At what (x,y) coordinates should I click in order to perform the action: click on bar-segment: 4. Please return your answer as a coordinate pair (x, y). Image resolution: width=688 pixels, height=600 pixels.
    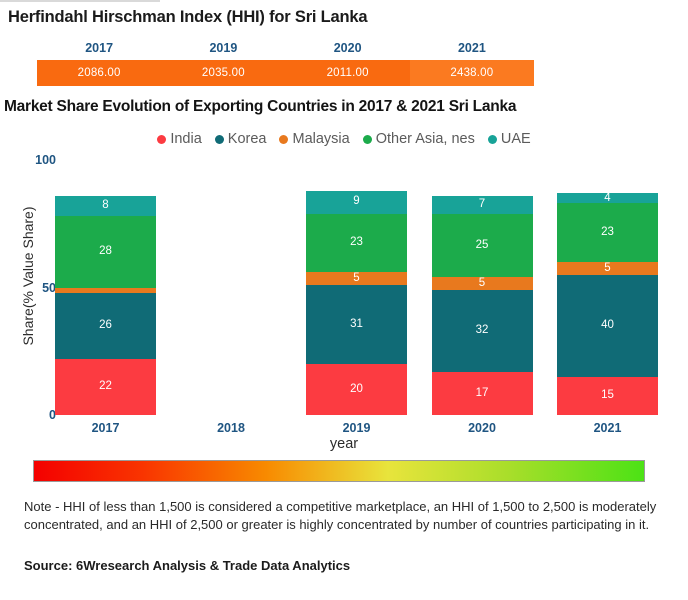
    Looking at the image, I should click on (607, 197).